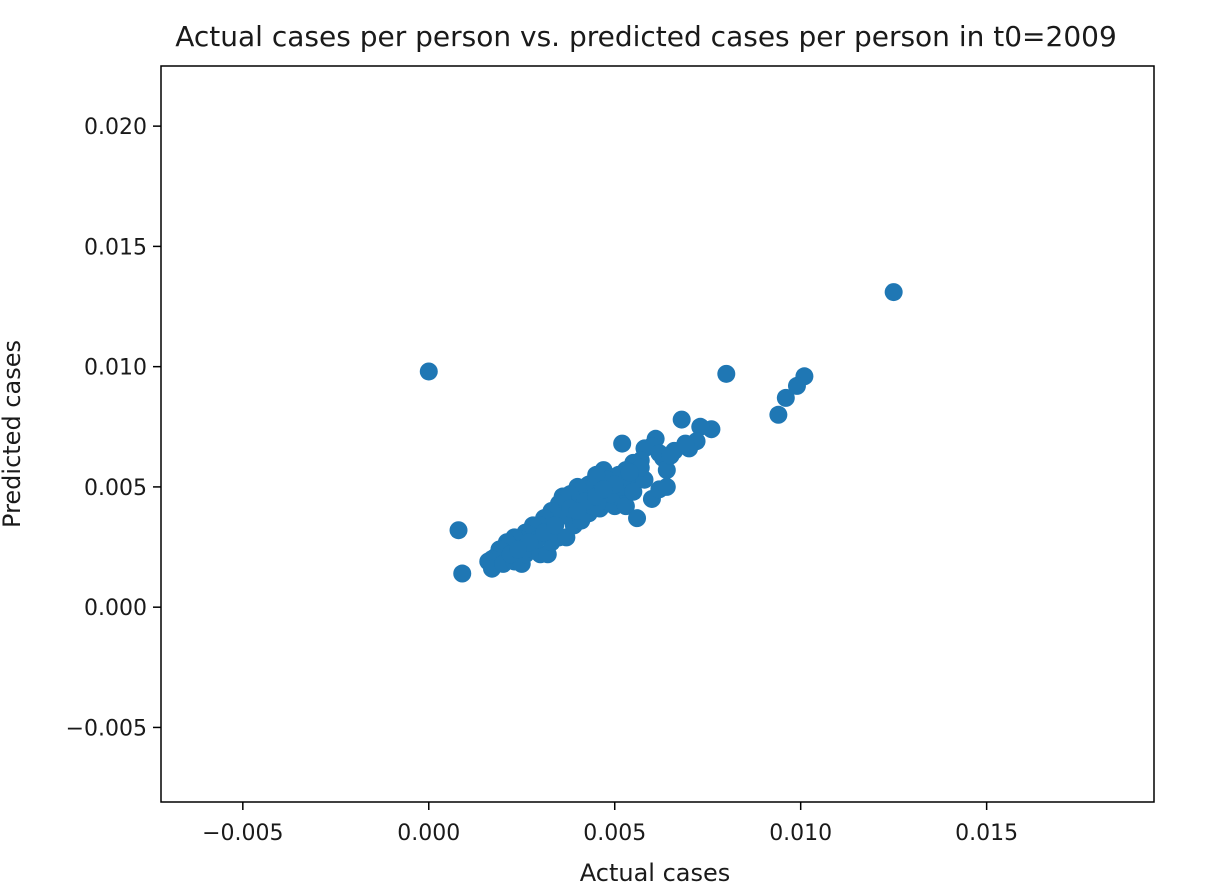 This screenshot has height=894, width=1232. What do you see at coordinates (115, 608) in the screenshot?
I see `y-tick-label: 0.000` at bounding box center [115, 608].